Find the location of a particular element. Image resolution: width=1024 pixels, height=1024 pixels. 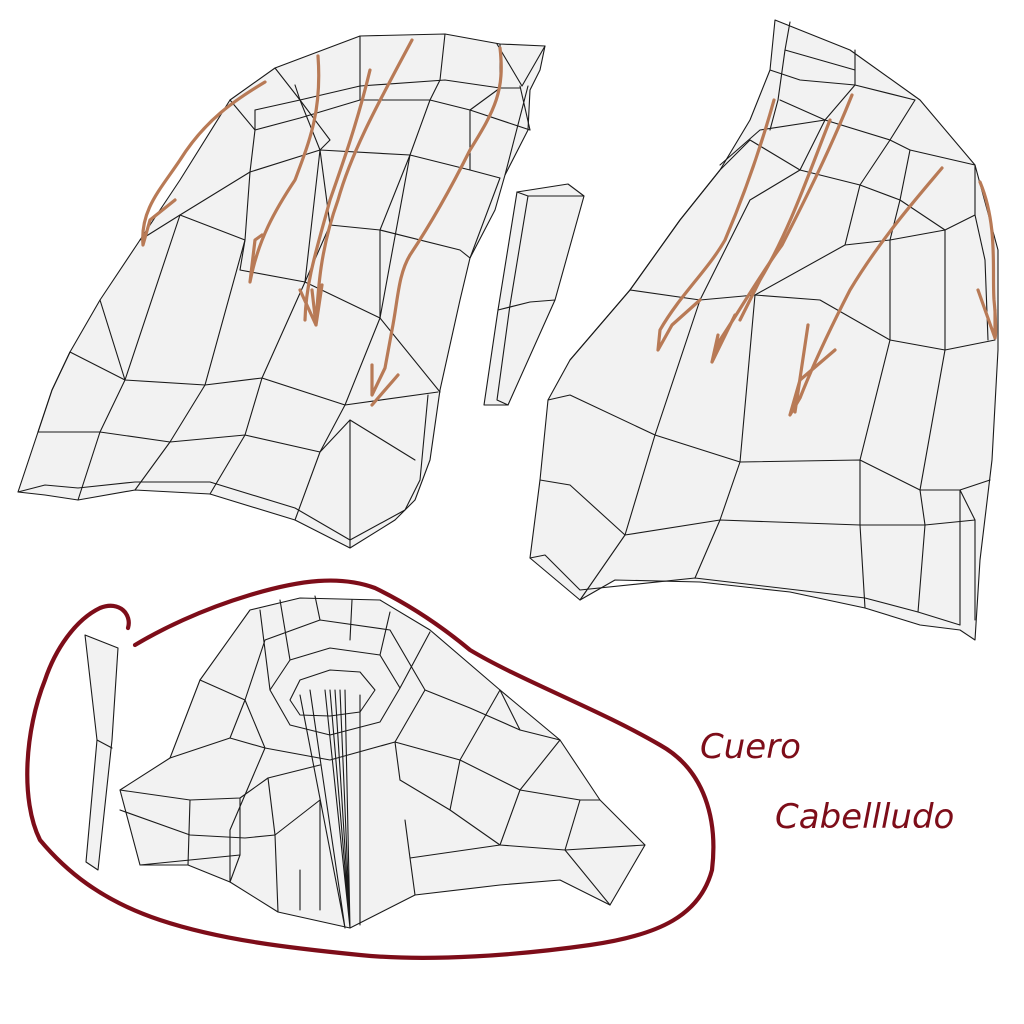

annotation-labels: Cuero Cabellludo is located at coordinates (827, 782).